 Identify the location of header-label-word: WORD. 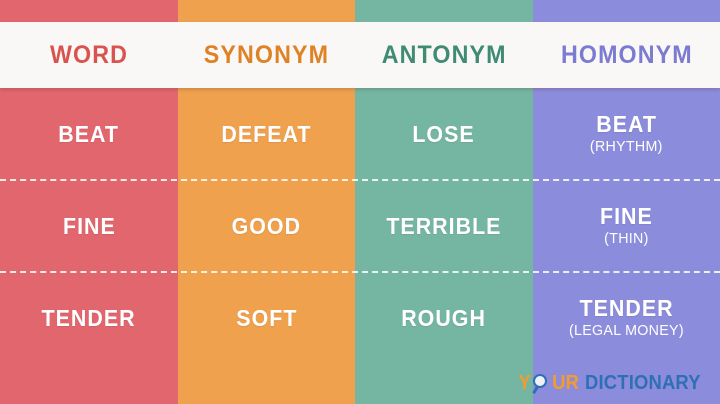
(89, 54).